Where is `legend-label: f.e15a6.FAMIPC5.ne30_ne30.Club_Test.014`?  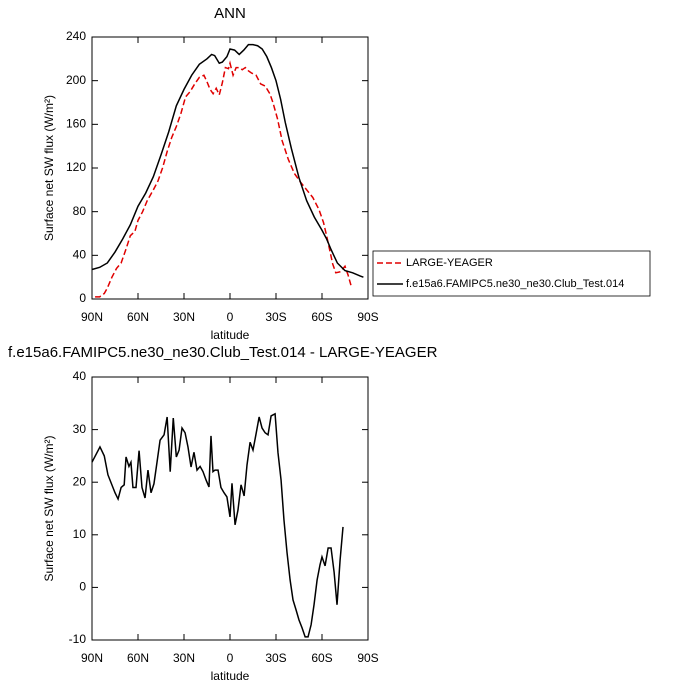
legend-label: f.e15a6.FAMIPC5.ne30_ne30.Club_Test.014 is located at coordinates (515, 284).